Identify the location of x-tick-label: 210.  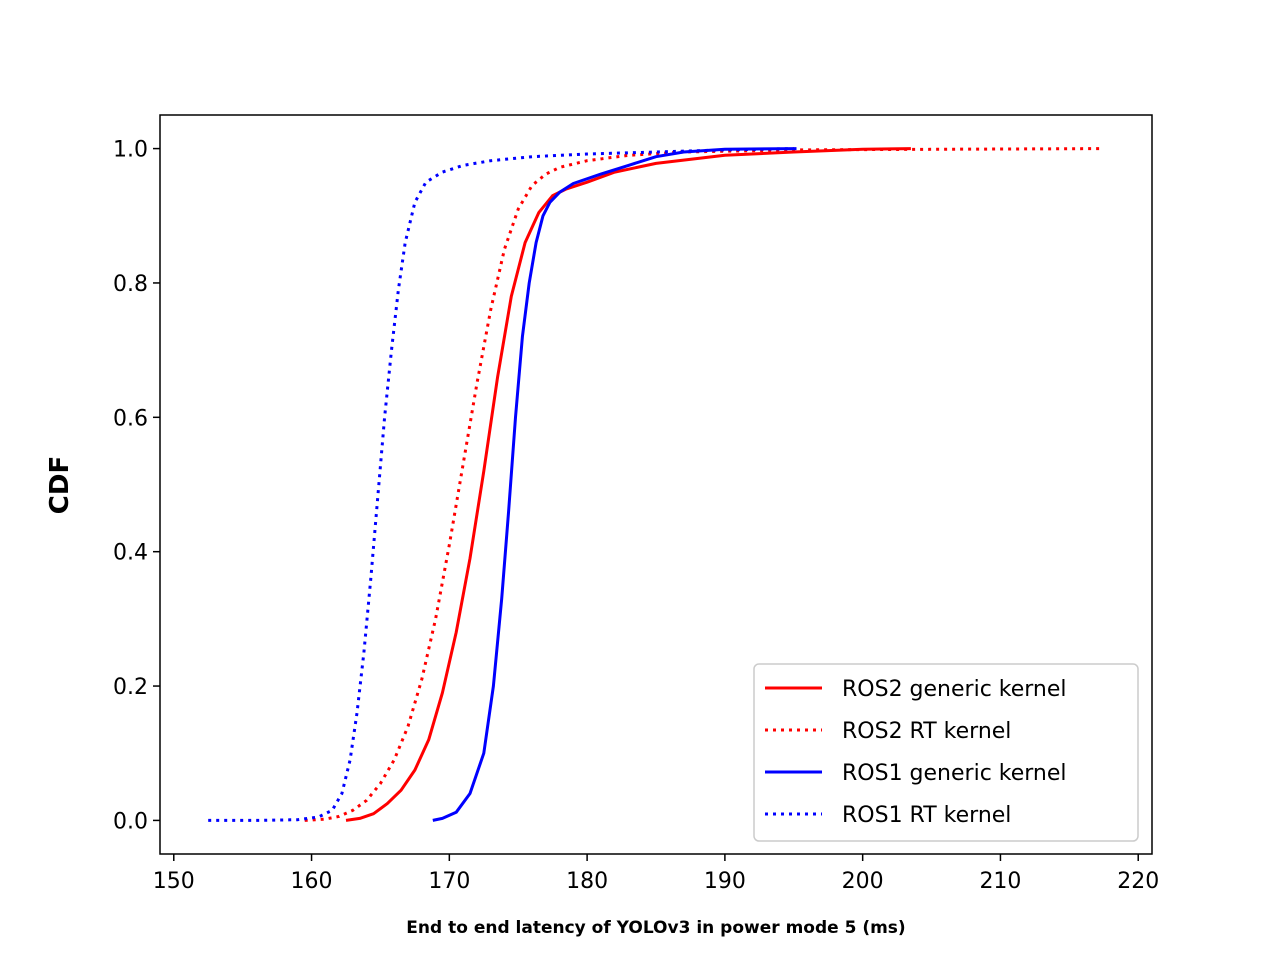
(1000, 881).